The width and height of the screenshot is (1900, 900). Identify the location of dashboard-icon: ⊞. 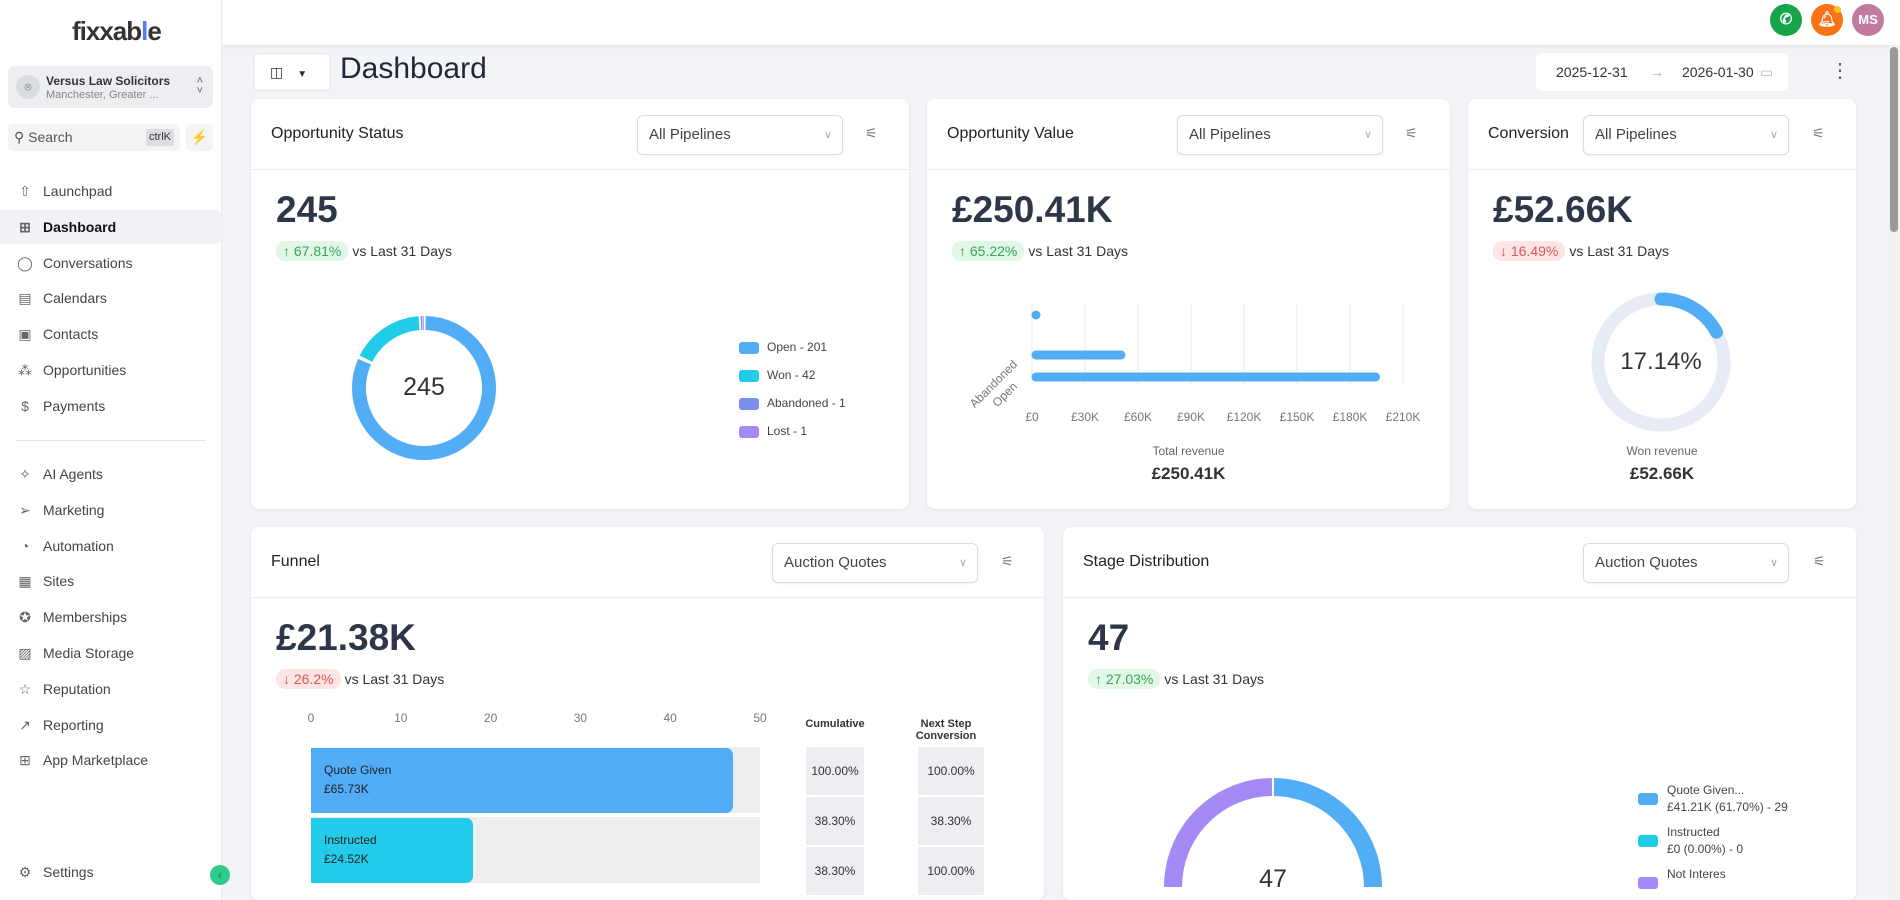
(25, 226).